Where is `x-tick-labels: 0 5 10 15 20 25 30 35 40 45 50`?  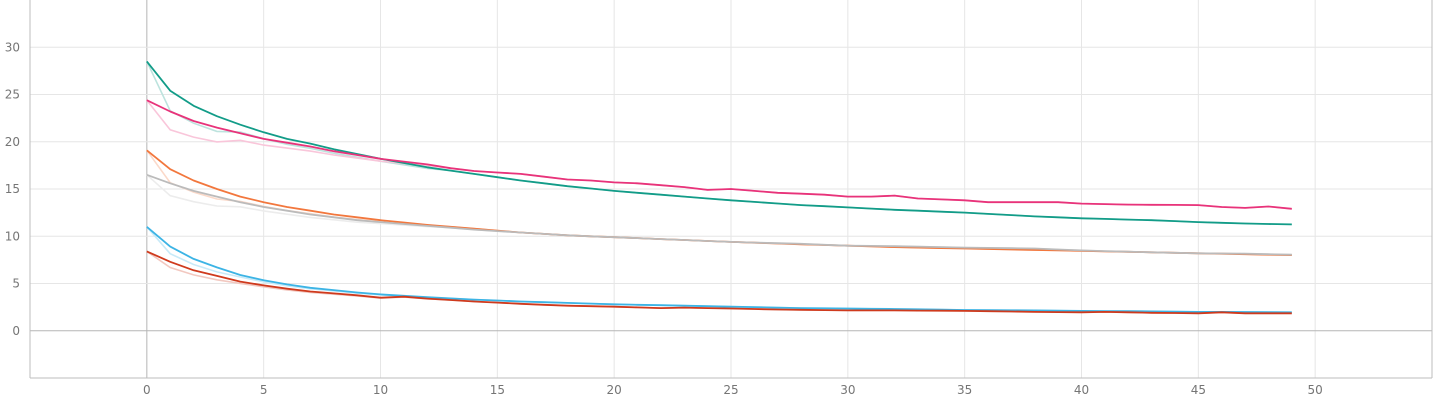
x-tick-labels: 0 5 10 15 20 25 30 35 40 45 50 is located at coordinates (733, 390).